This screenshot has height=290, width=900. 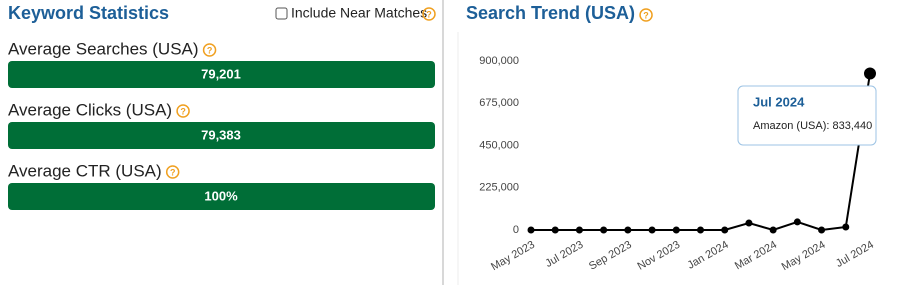 I want to click on checkbox-label: Include Near Matches, so click(x=359, y=13).